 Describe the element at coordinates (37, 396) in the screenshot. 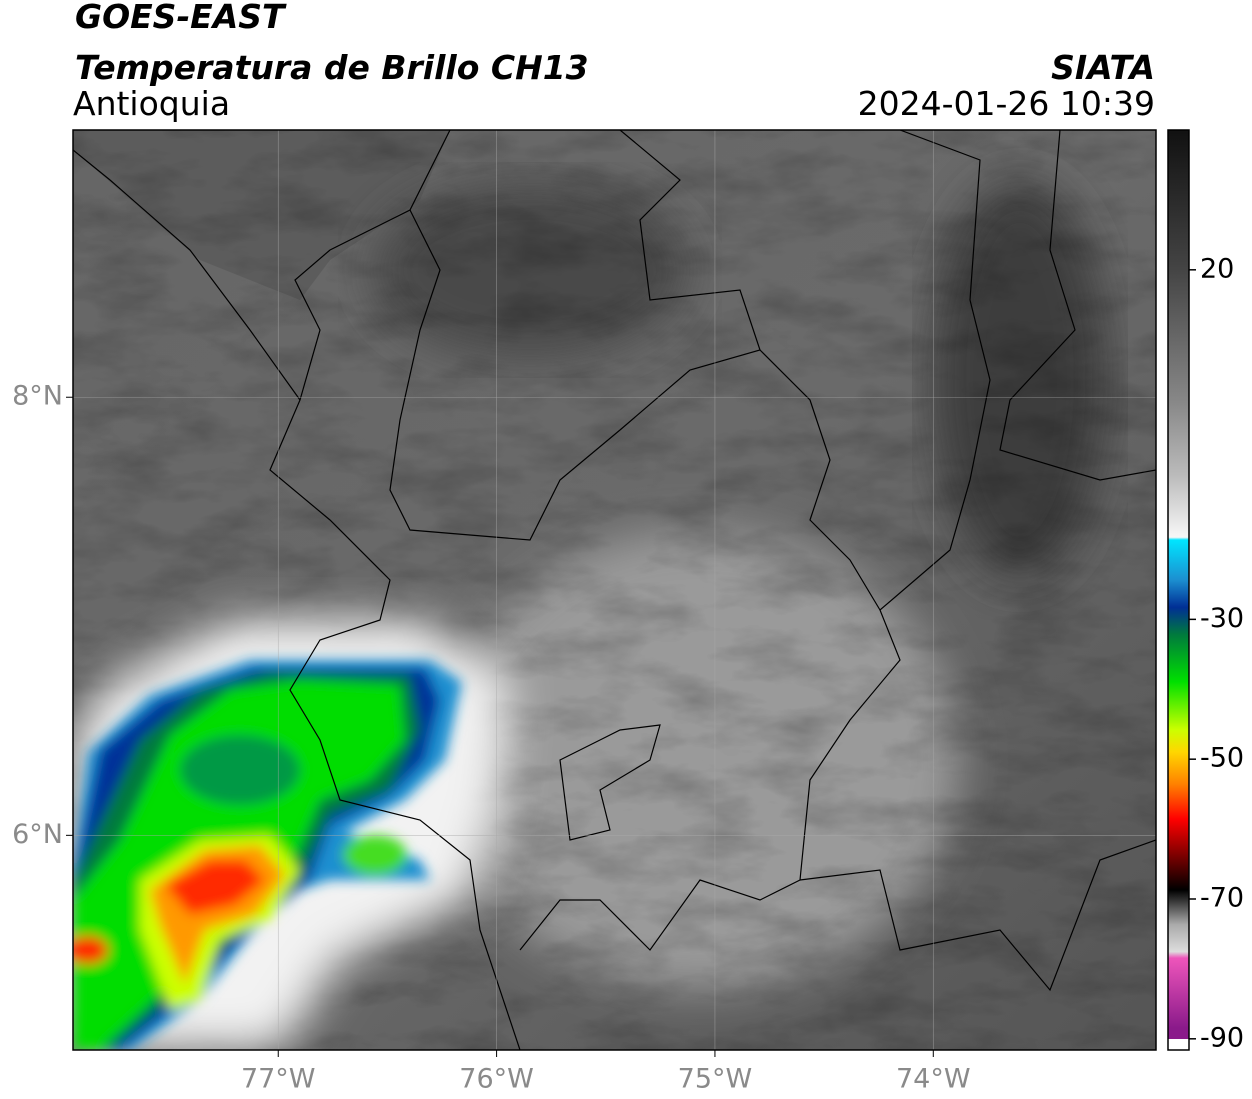

I see `lat-label: 8°N` at that location.